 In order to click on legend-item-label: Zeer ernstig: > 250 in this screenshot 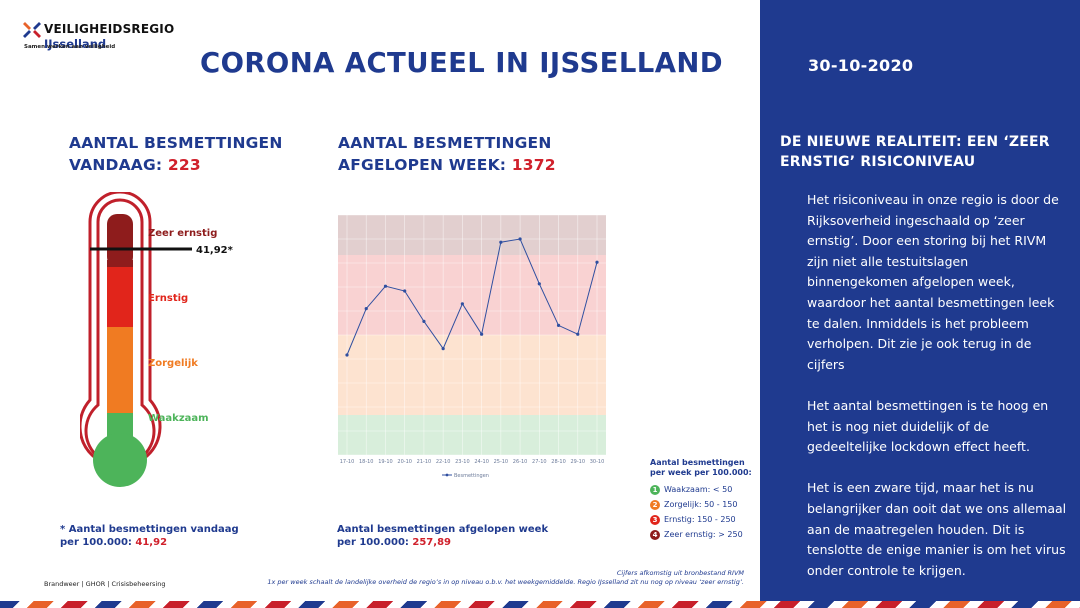, I will do `click(703, 534)`.